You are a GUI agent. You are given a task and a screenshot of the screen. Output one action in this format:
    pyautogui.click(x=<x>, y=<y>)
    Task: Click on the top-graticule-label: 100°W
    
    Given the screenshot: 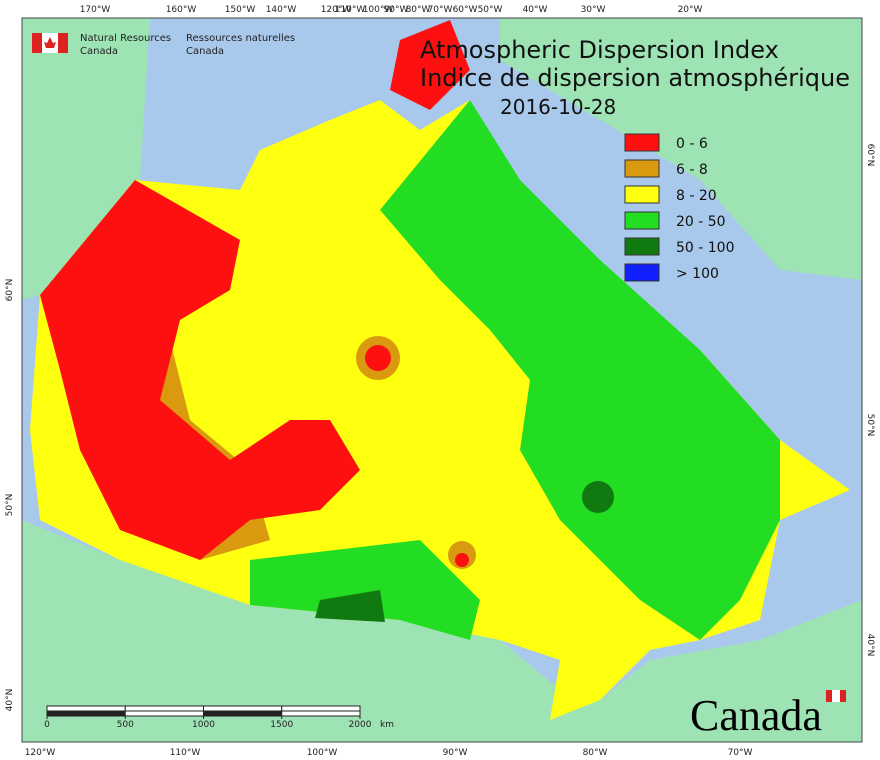 What is the action you would take?
    pyautogui.click(x=378, y=10)
    